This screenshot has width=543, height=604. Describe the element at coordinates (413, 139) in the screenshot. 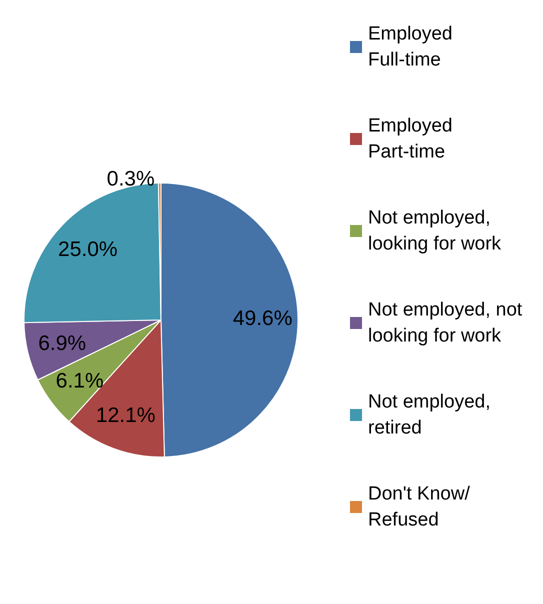

I see `legend-label: Employed Part-time` at that location.